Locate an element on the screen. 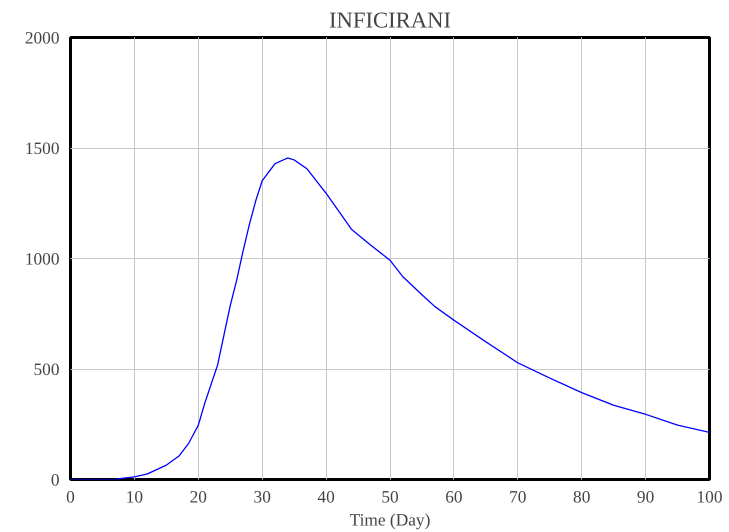 Image resolution: width=729 pixels, height=532 pixels. y-tick-label: 1000 is located at coordinates (42, 259).